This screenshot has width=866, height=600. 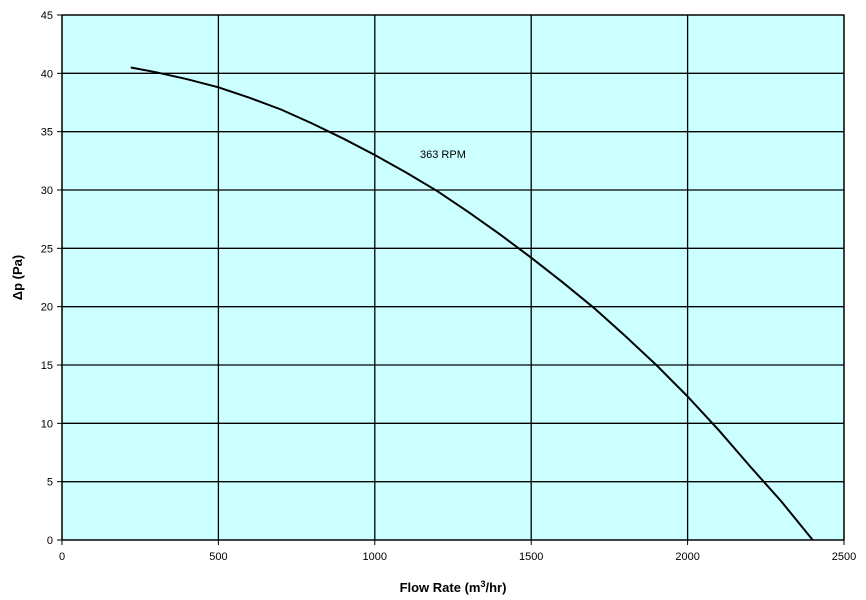 I want to click on y-tick-label: 5, so click(x=50, y=483).